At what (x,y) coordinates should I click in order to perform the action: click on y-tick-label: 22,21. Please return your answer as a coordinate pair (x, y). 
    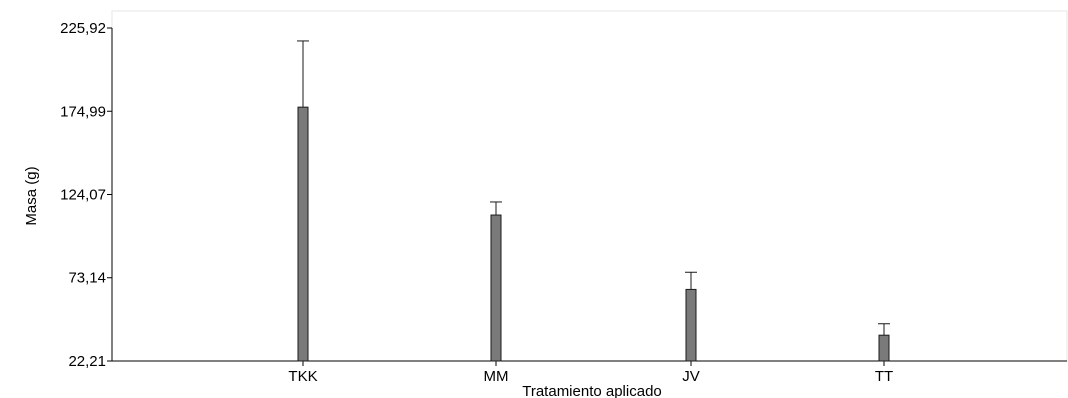
    Looking at the image, I should click on (87, 361).